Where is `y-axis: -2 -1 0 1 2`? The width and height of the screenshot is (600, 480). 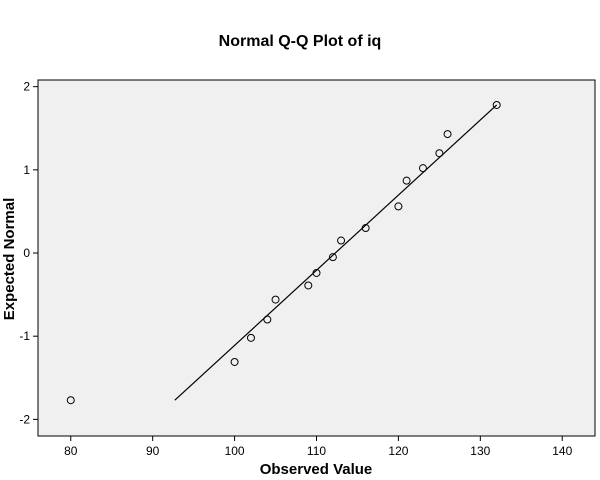
y-axis: -2 -1 0 1 2 is located at coordinates (28, 253).